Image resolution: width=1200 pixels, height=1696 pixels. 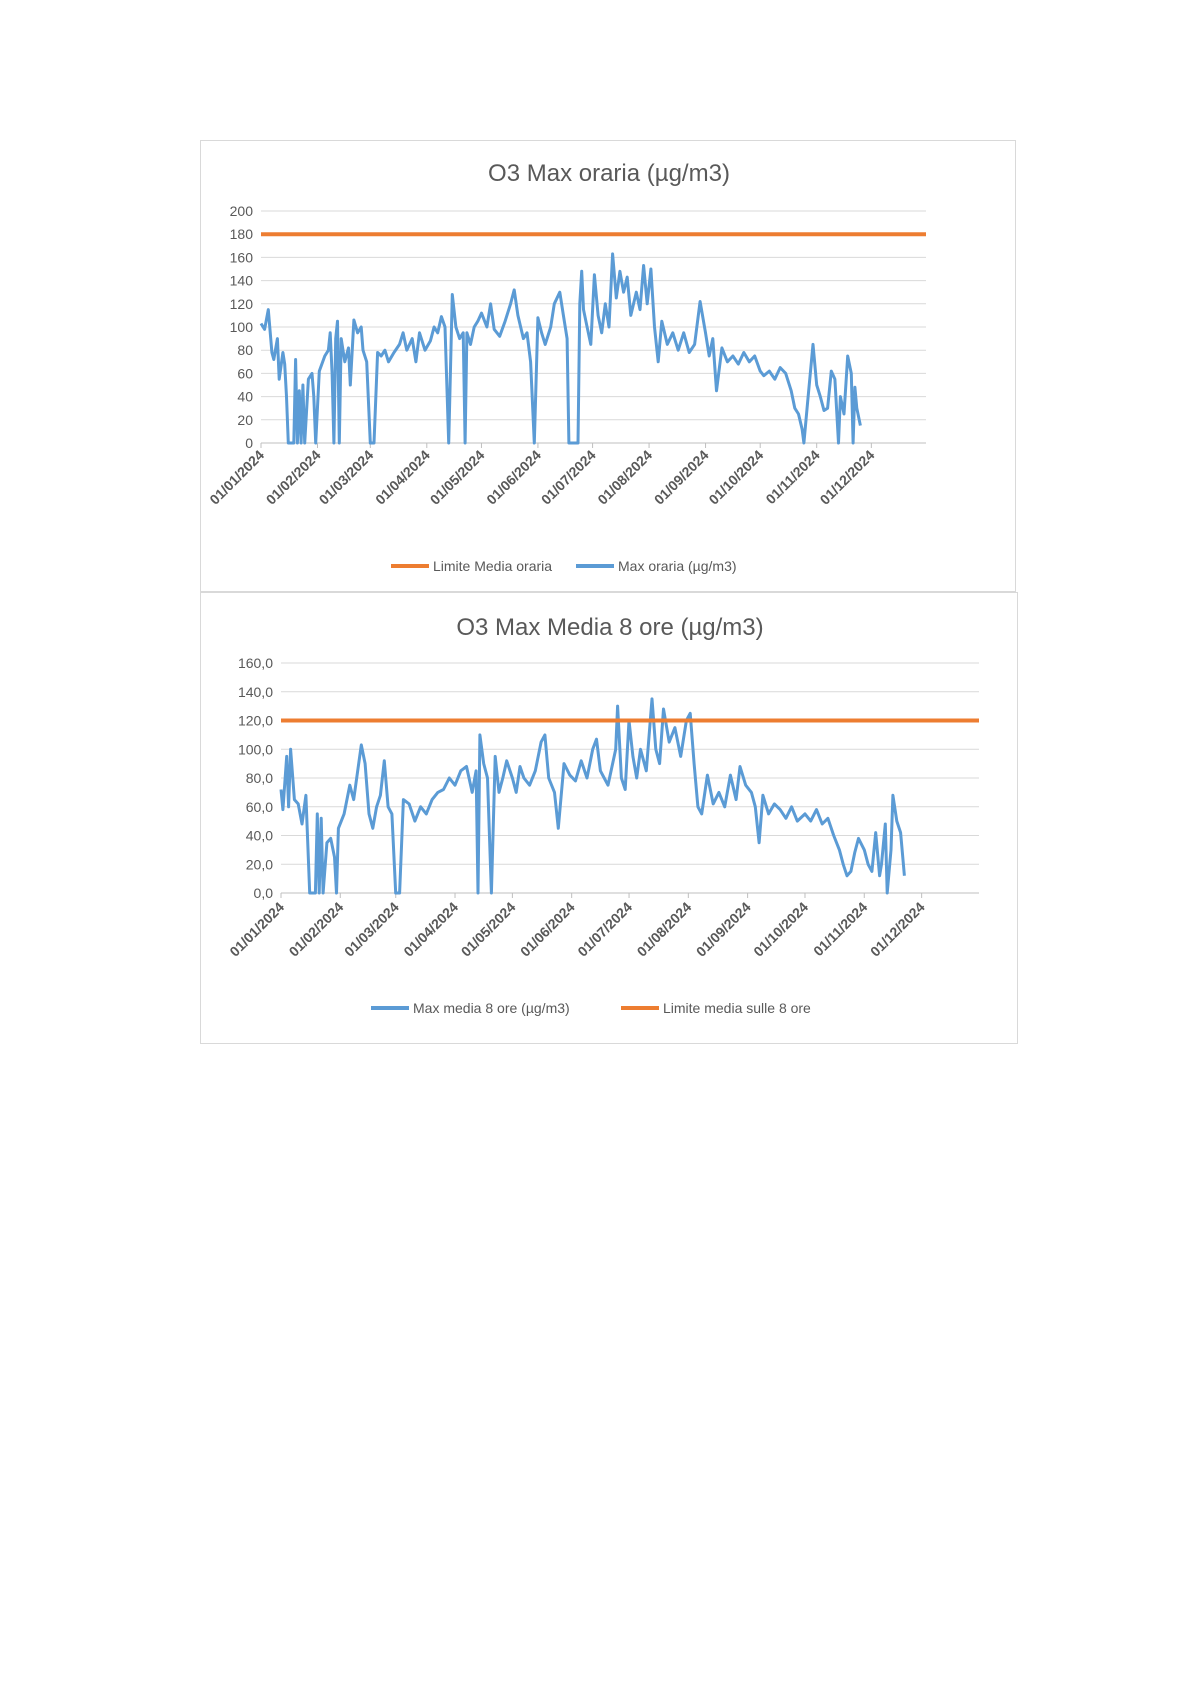 I want to click on y-tick-label: 60,0, so click(x=259, y=807).